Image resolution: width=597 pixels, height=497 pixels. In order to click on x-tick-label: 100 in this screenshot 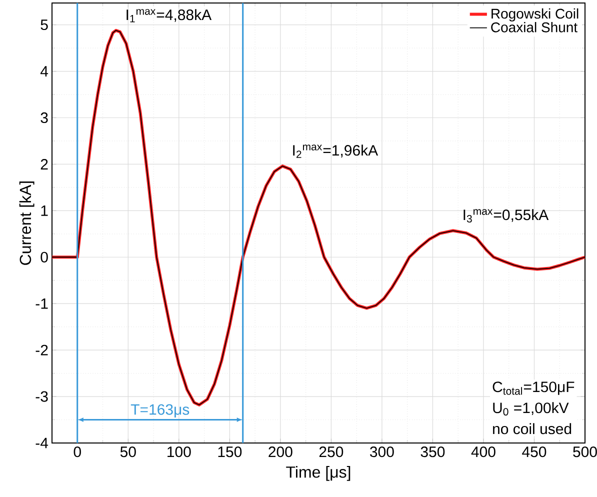, I will do `click(179, 452)`.